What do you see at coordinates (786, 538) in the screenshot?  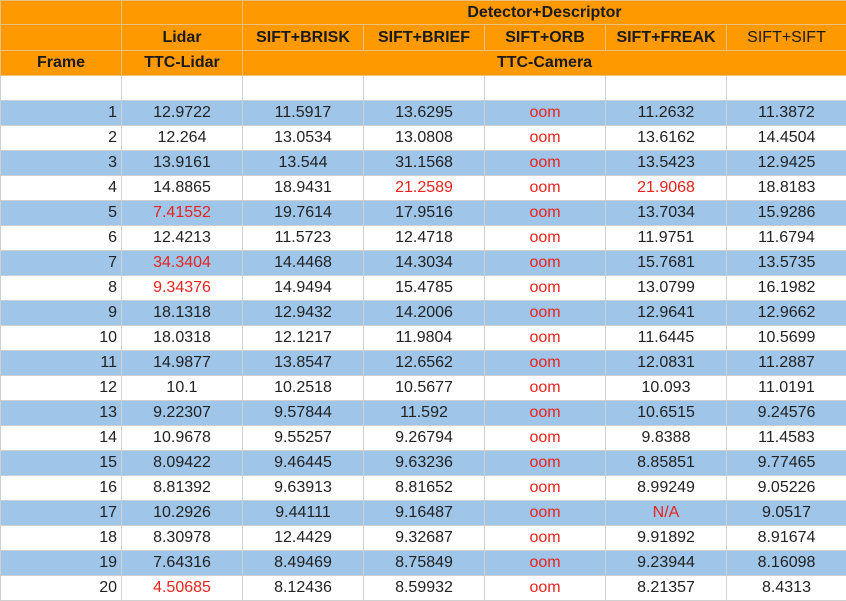 I see `ttc-camera-cell: 8.91674` at bounding box center [786, 538].